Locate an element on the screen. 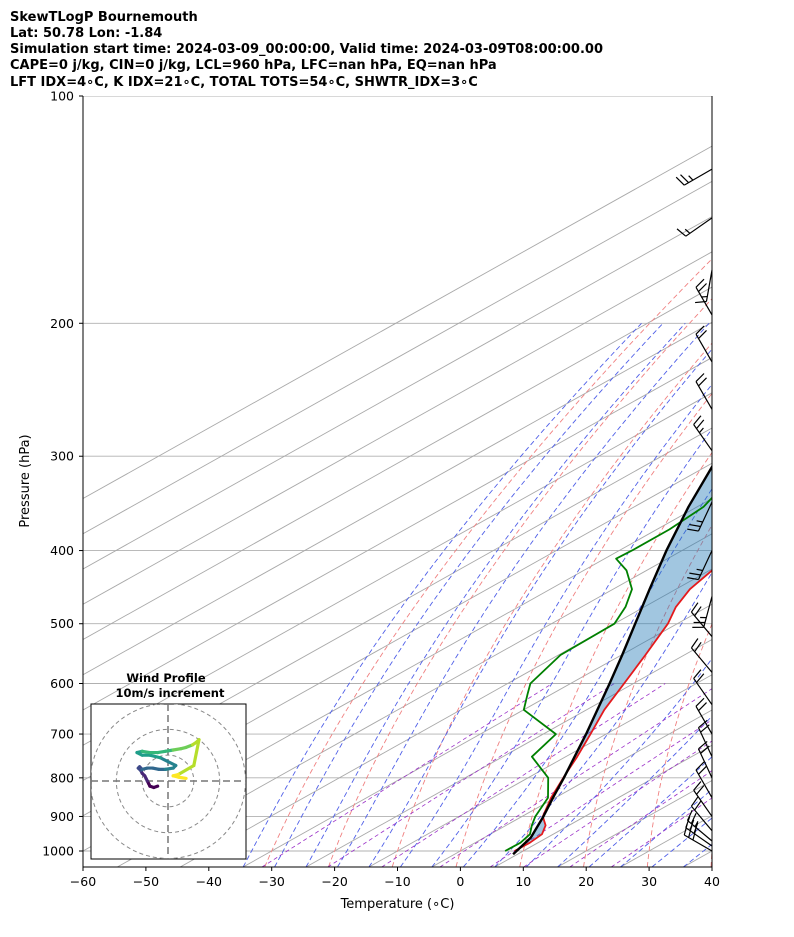 This screenshot has height=937, width=794. y-tick-label-100: 100 is located at coordinates (62, 96).